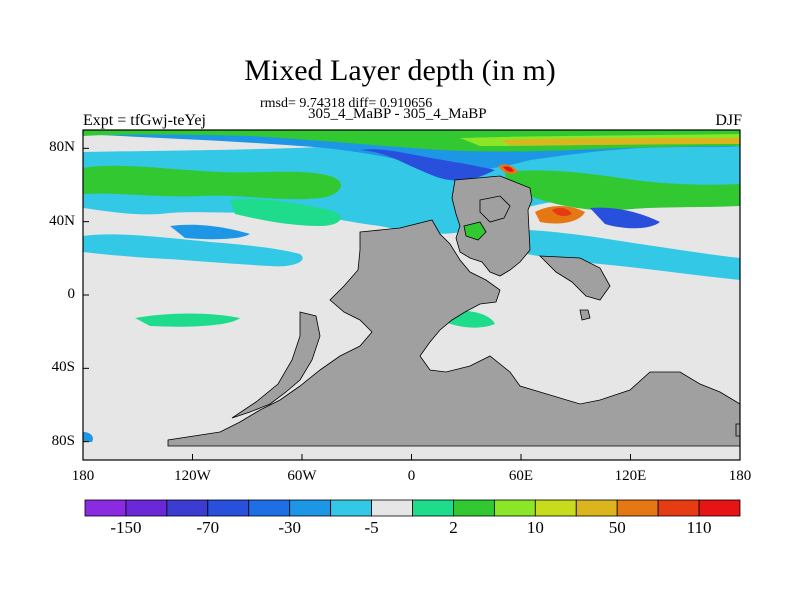 Image resolution: width=800 pixels, height=600 pixels. What do you see at coordinates (620, 142) in the screenshot?
I see `contour-orange-arctic` at bounding box center [620, 142].